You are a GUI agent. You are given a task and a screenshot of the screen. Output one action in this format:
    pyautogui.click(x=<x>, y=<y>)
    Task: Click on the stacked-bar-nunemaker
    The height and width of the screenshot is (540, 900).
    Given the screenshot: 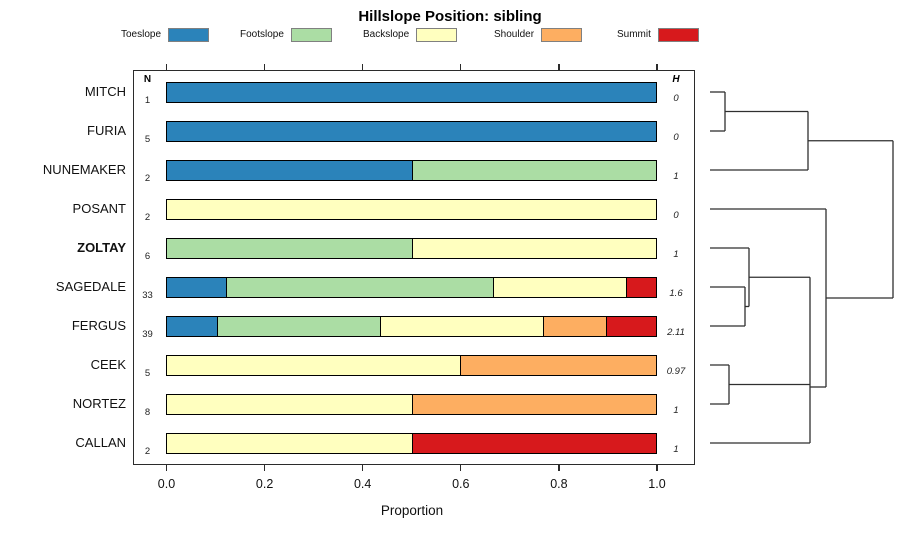 What is the action you would take?
    pyautogui.click(x=411, y=170)
    